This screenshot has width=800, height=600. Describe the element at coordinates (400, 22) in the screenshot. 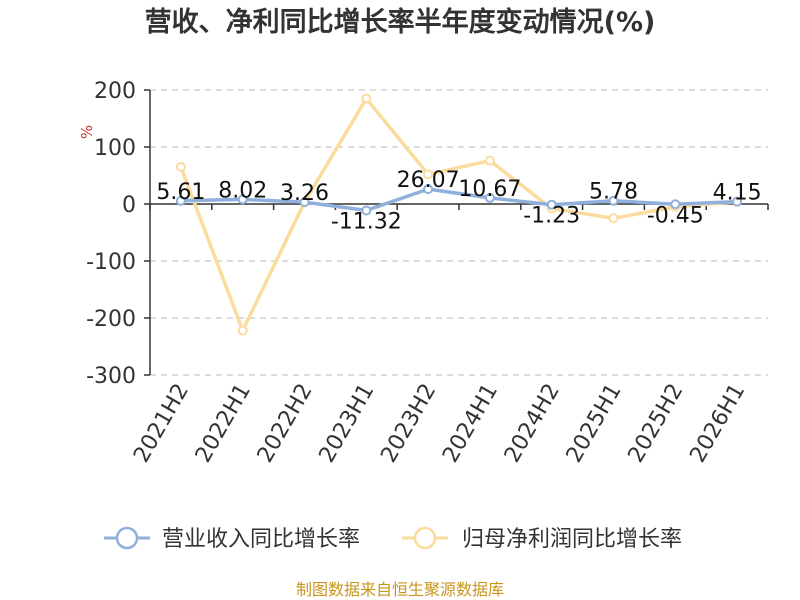

I see `chart-title: 营收、净利同比增长率半年度变动情况(%)` at that location.